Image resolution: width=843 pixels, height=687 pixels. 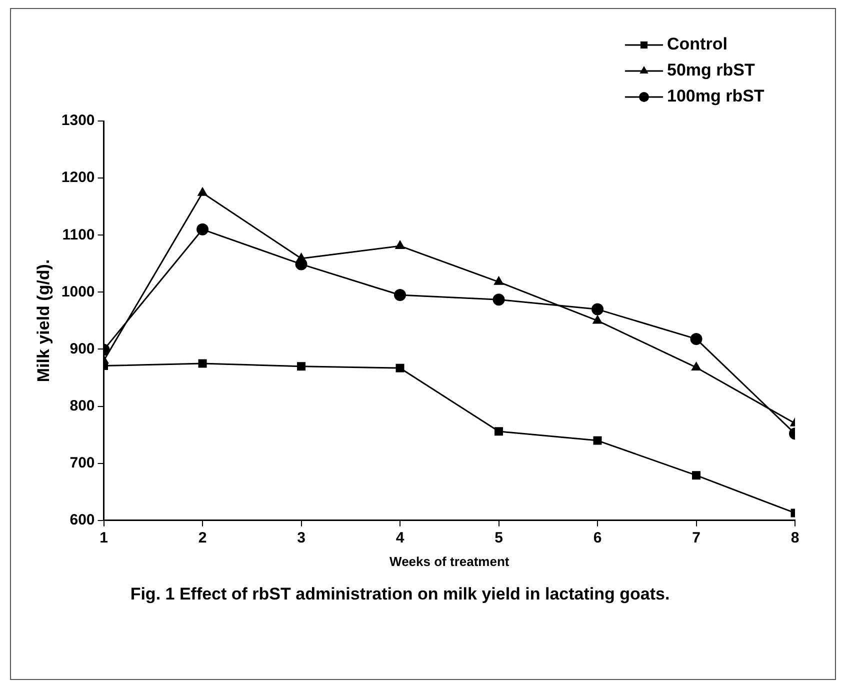 What do you see at coordinates (82, 463) in the screenshot?
I see `y-tick-label: 700` at bounding box center [82, 463].